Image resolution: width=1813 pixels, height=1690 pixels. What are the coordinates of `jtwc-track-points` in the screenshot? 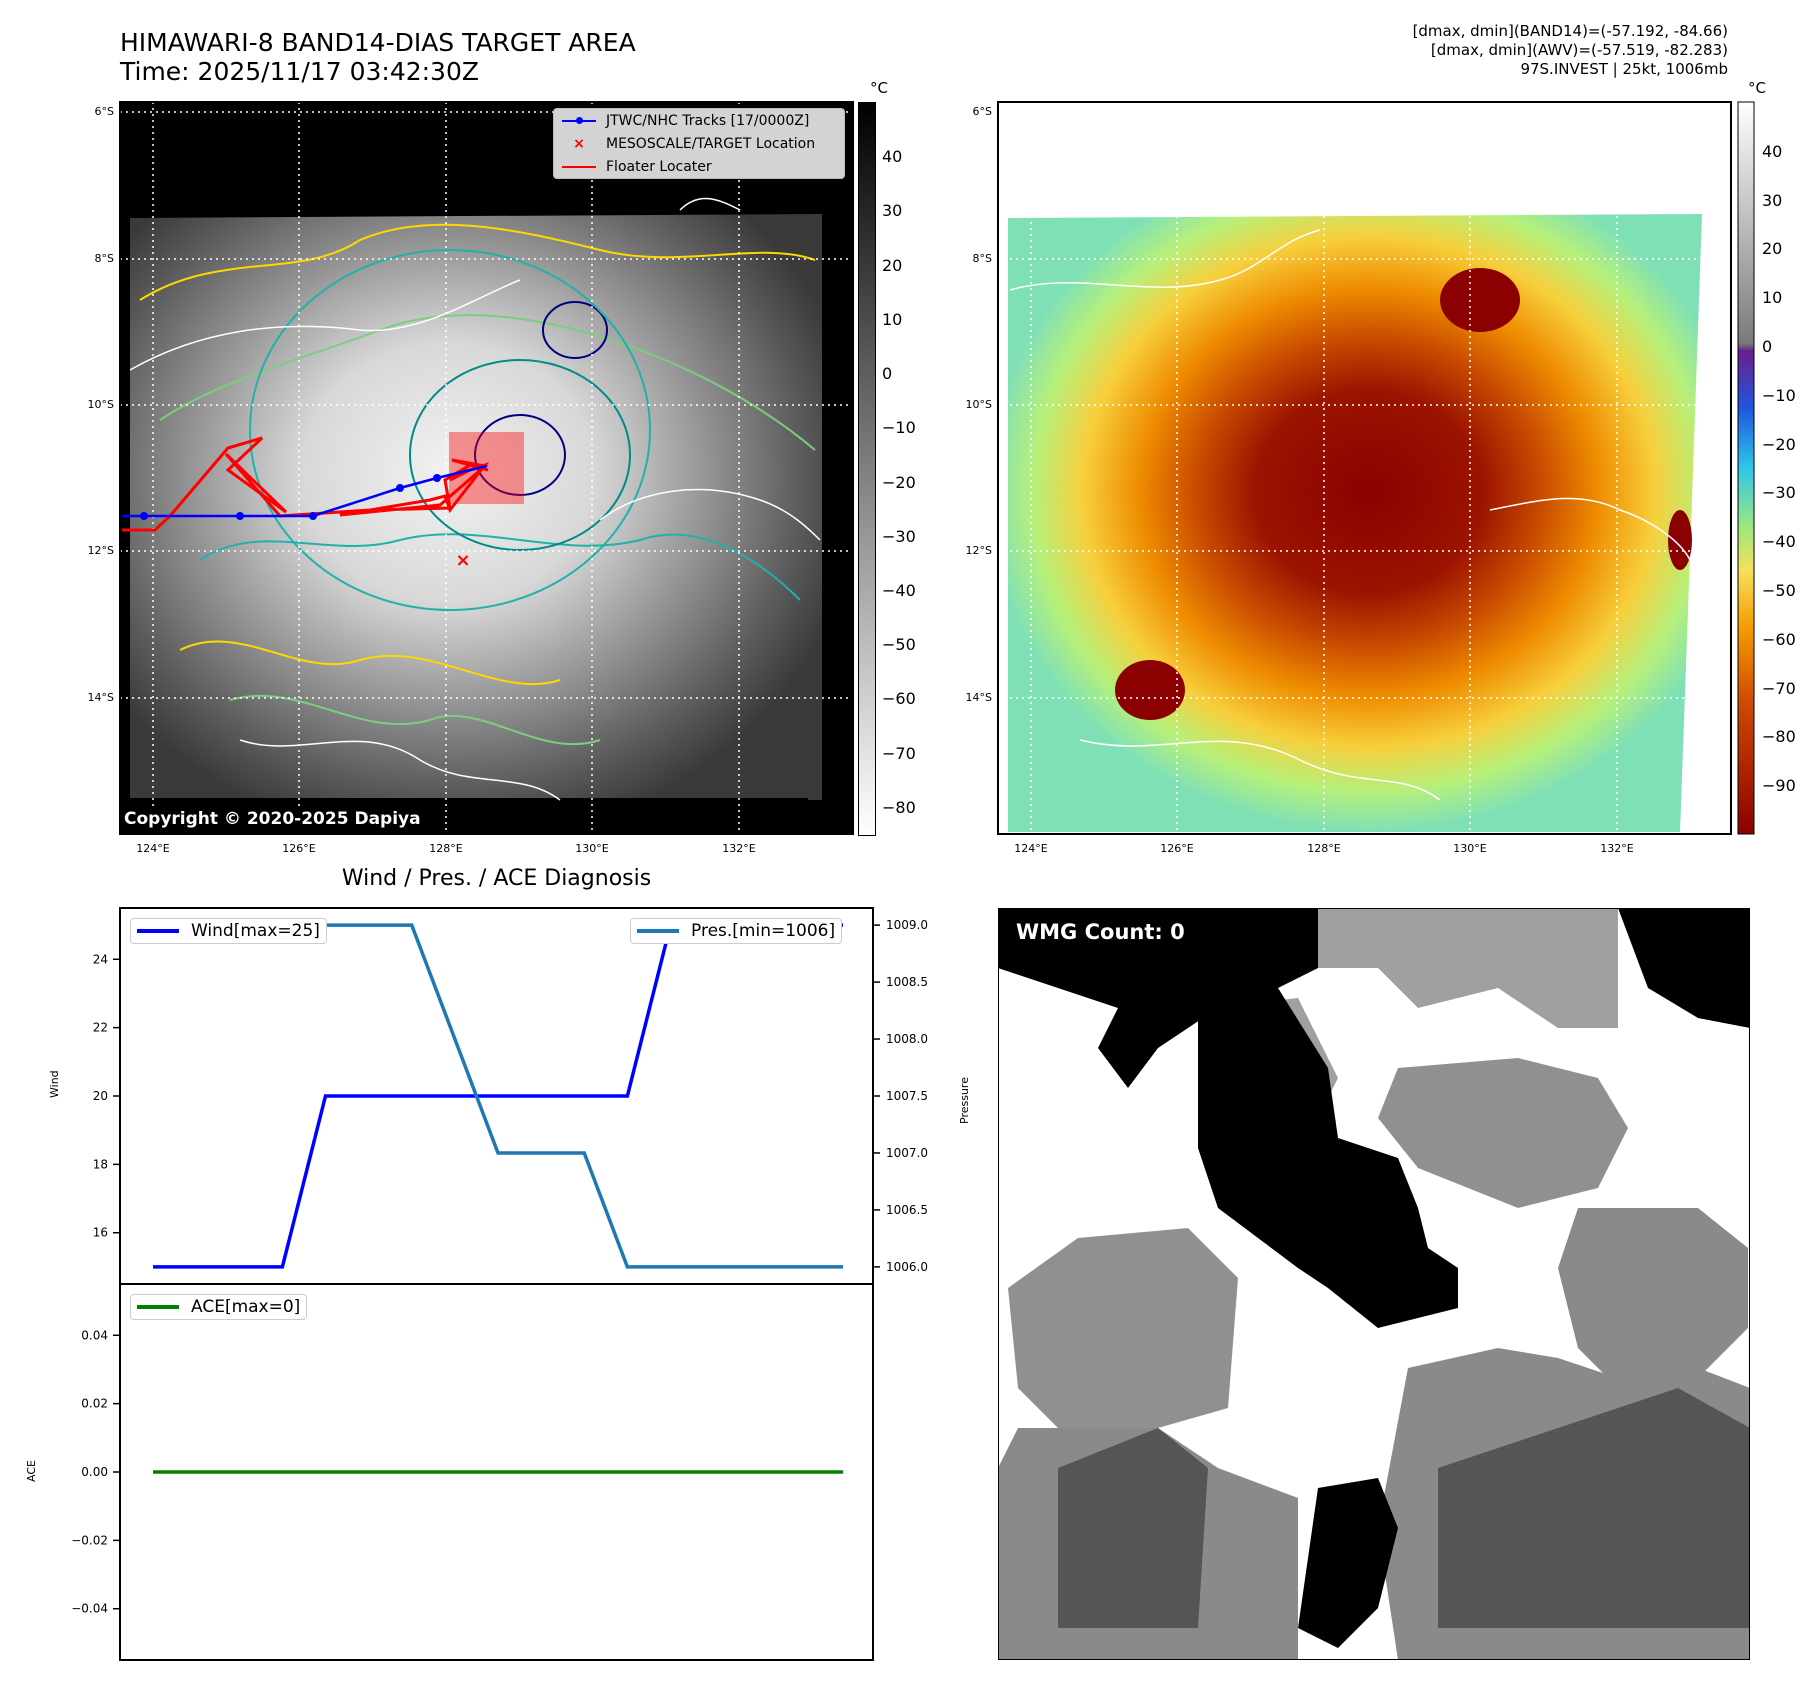 It's located at (290, 497).